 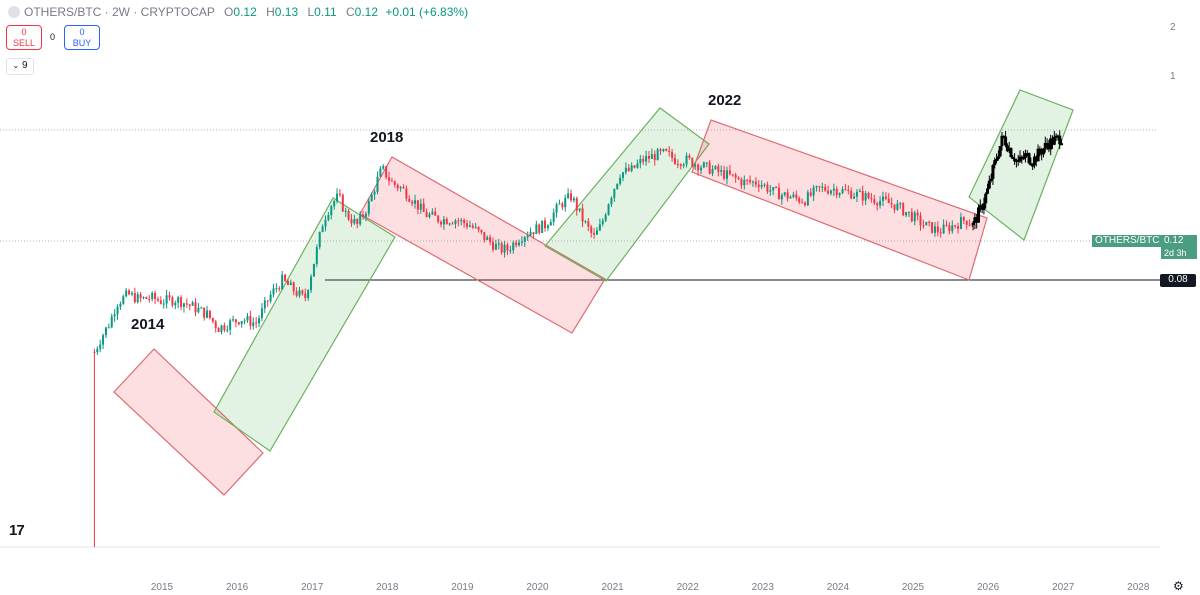 What do you see at coordinates (82, 37) in the screenshot?
I see `buy-button: 0 BUY` at bounding box center [82, 37].